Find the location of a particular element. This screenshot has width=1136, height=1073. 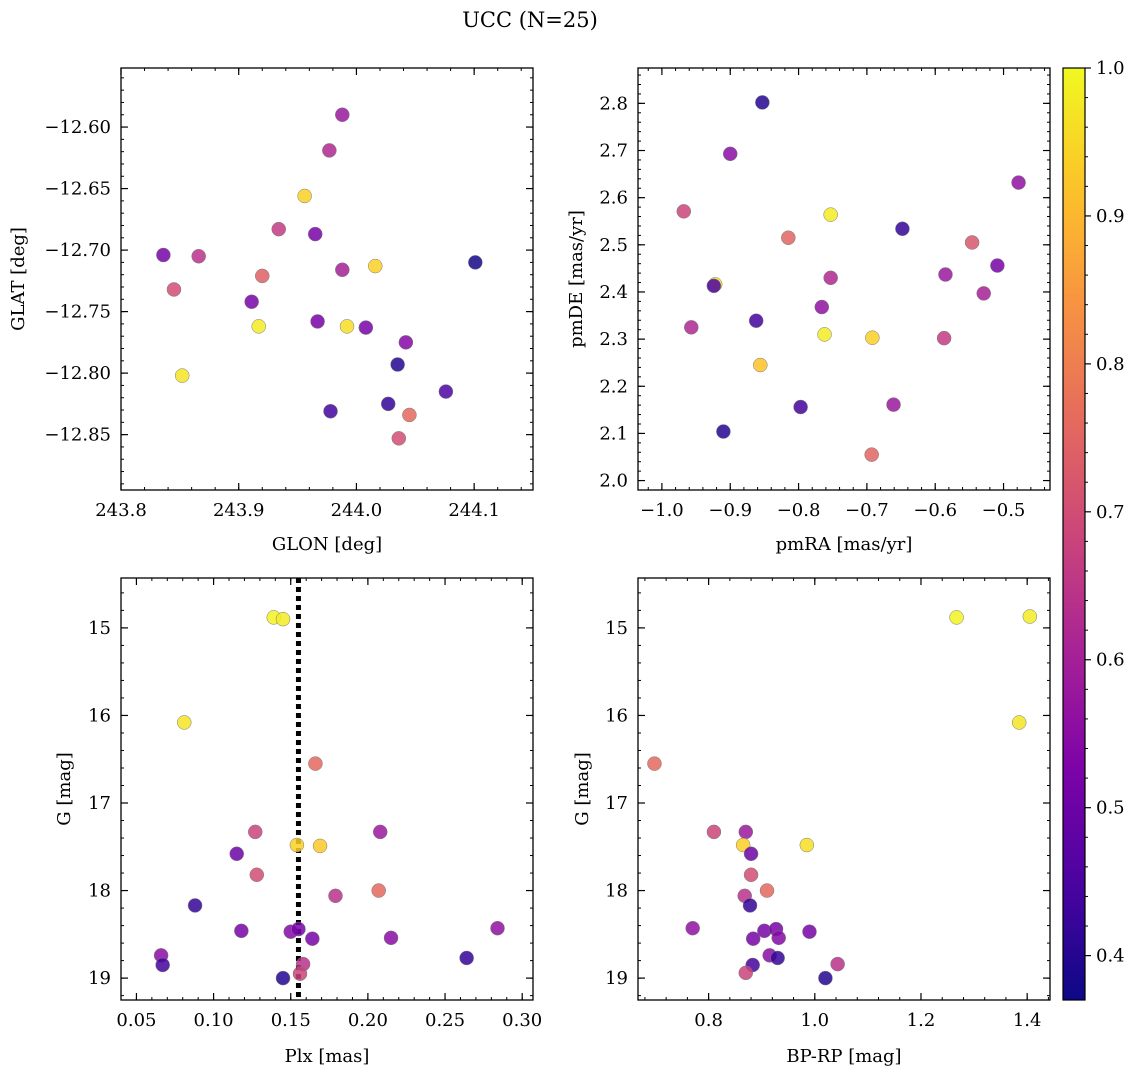

figure-title: UCC (N=25) is located at coordinates (530, 20).